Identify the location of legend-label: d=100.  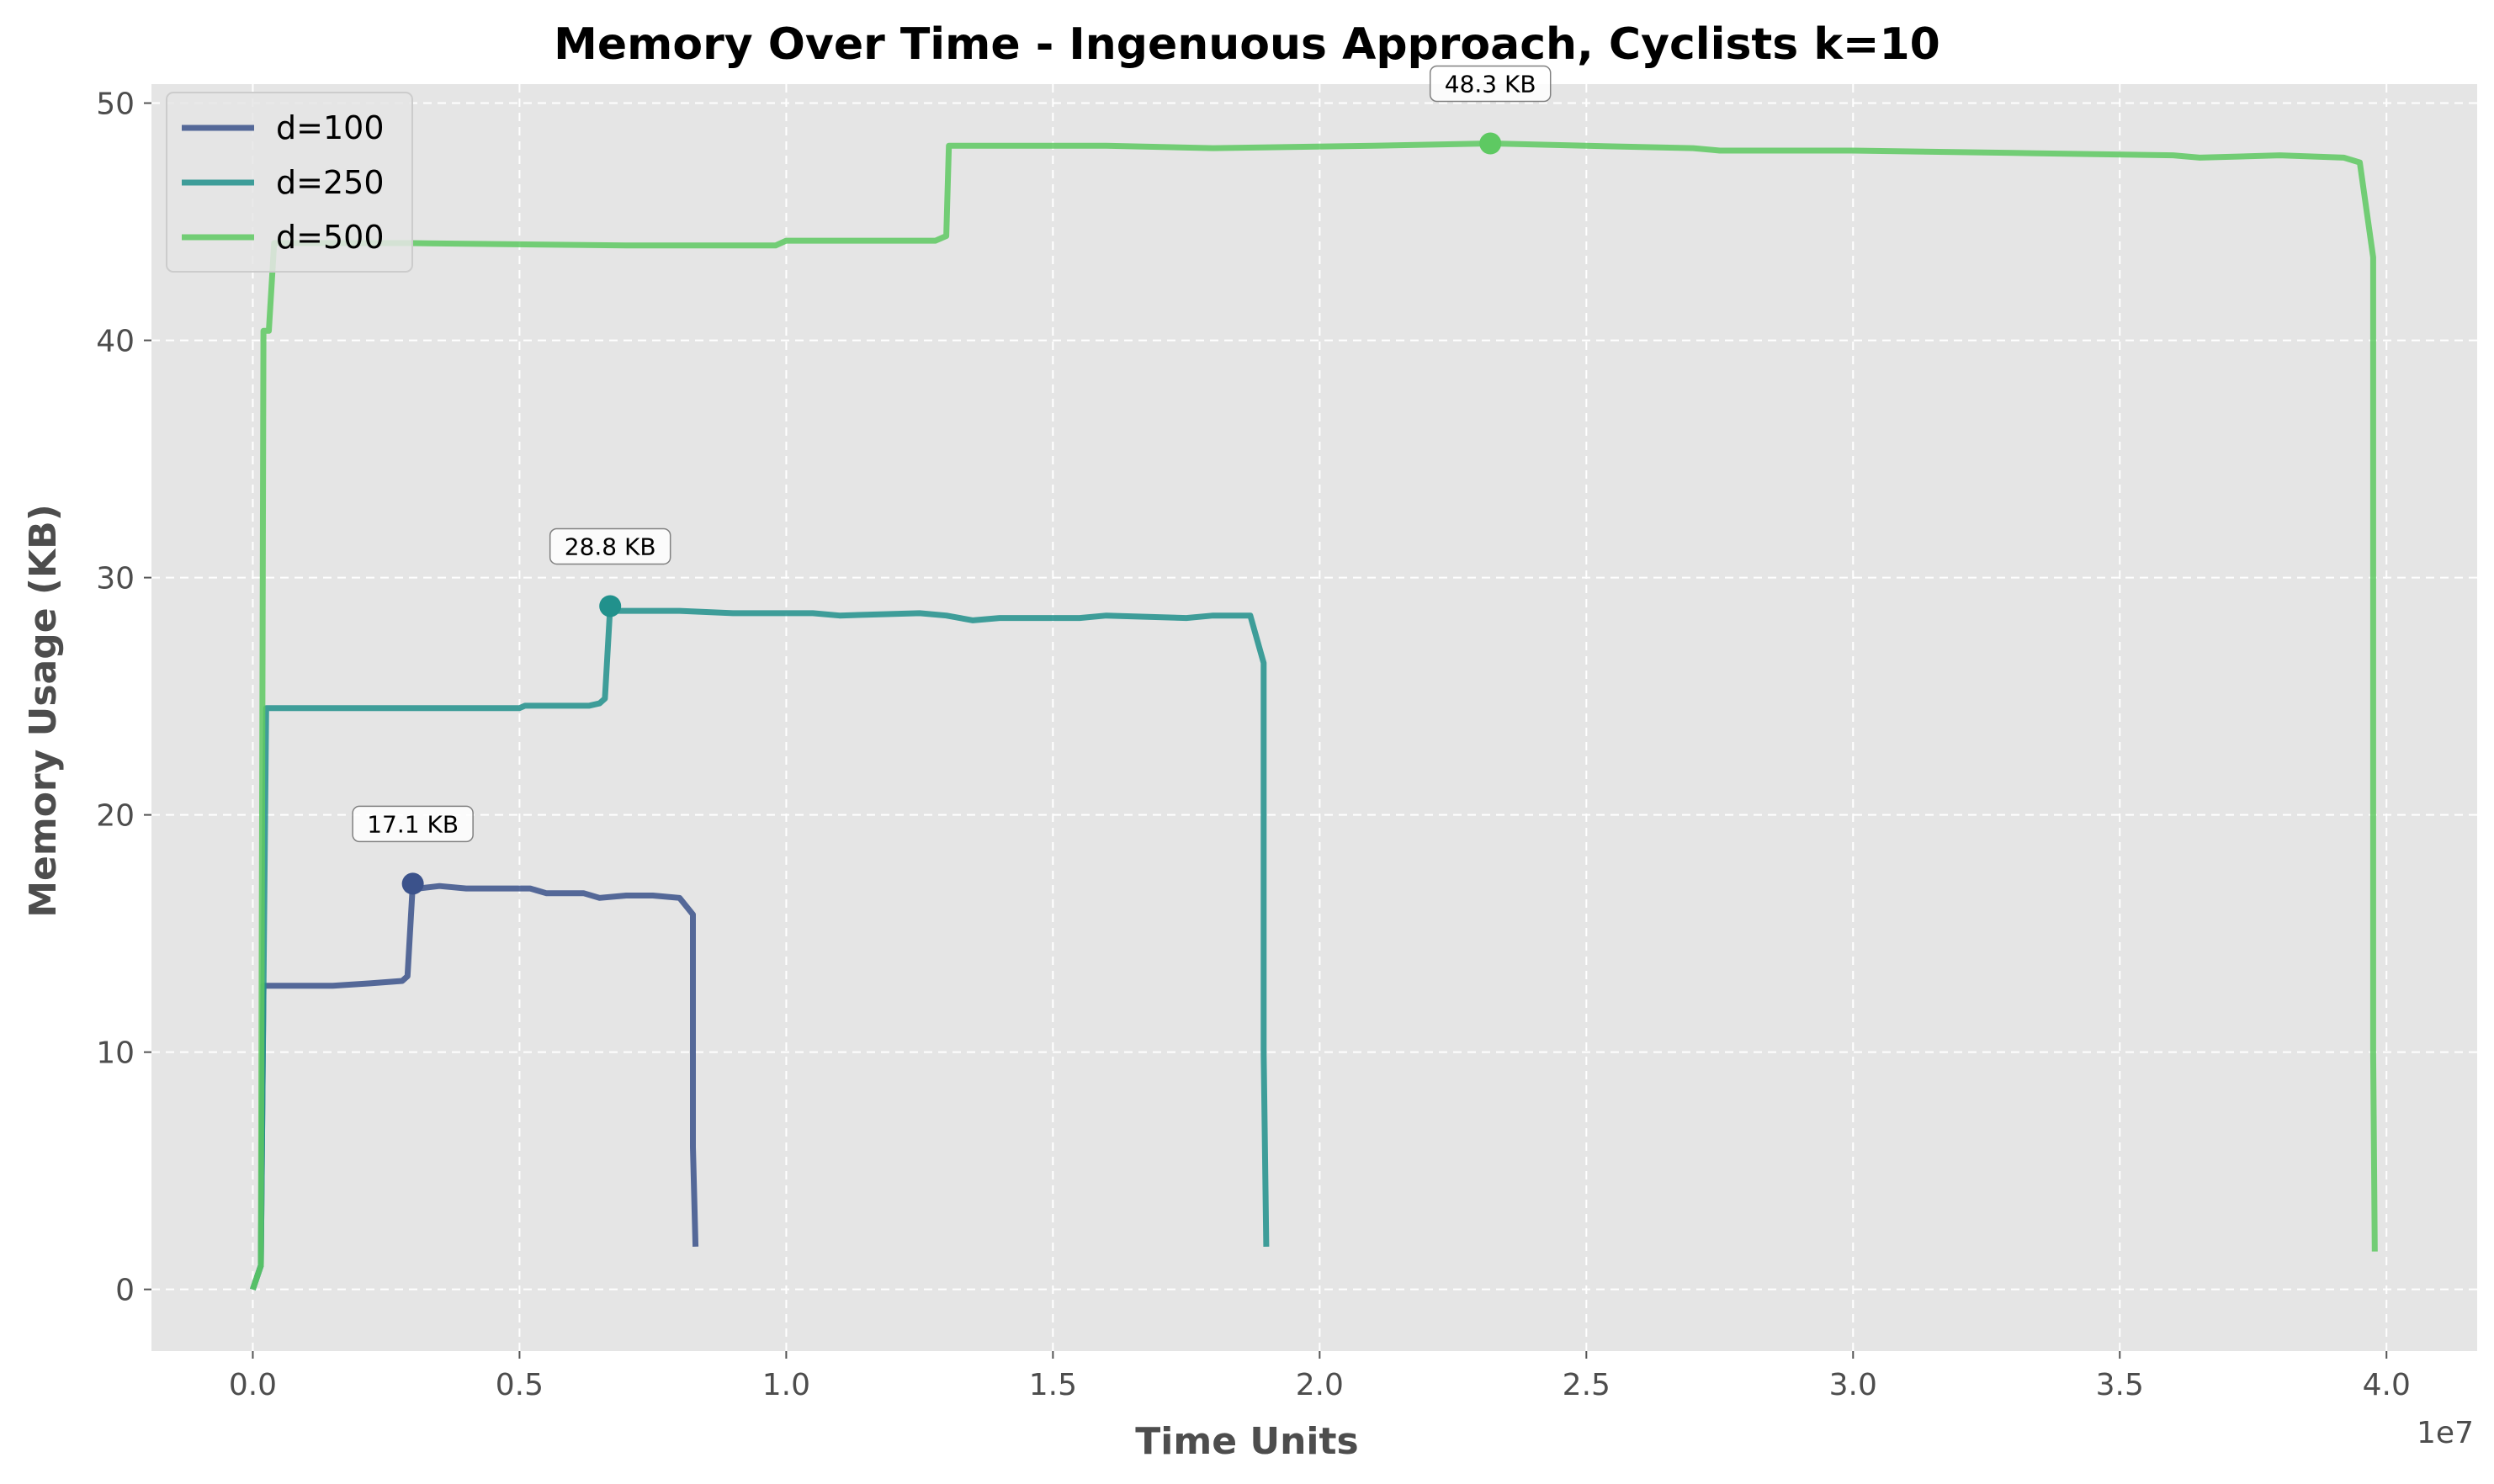
(331, 127).